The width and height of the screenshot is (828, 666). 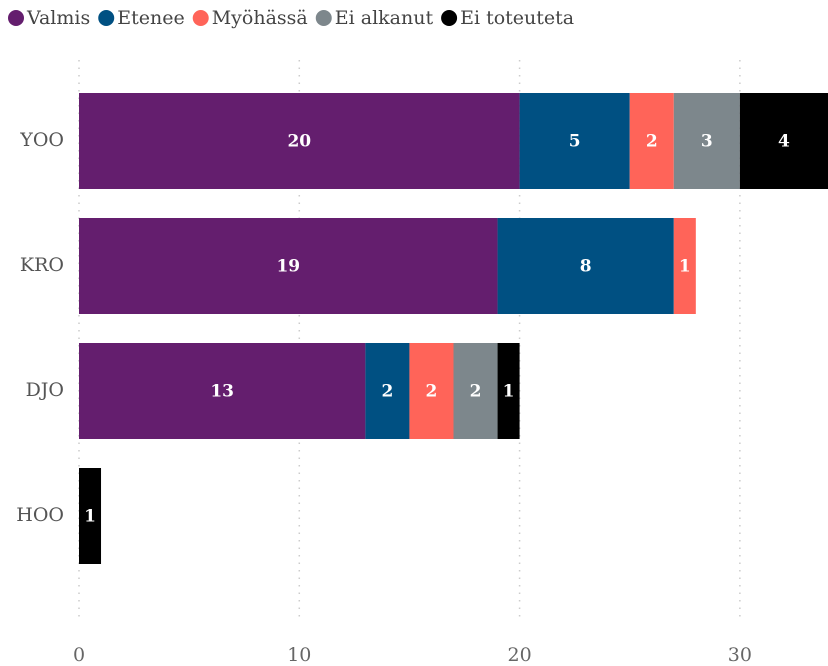 What do you see at coordinates (41, 140) in the screenshot?
I see `y-tick-label: YOO` at bounding box center [41, 140].